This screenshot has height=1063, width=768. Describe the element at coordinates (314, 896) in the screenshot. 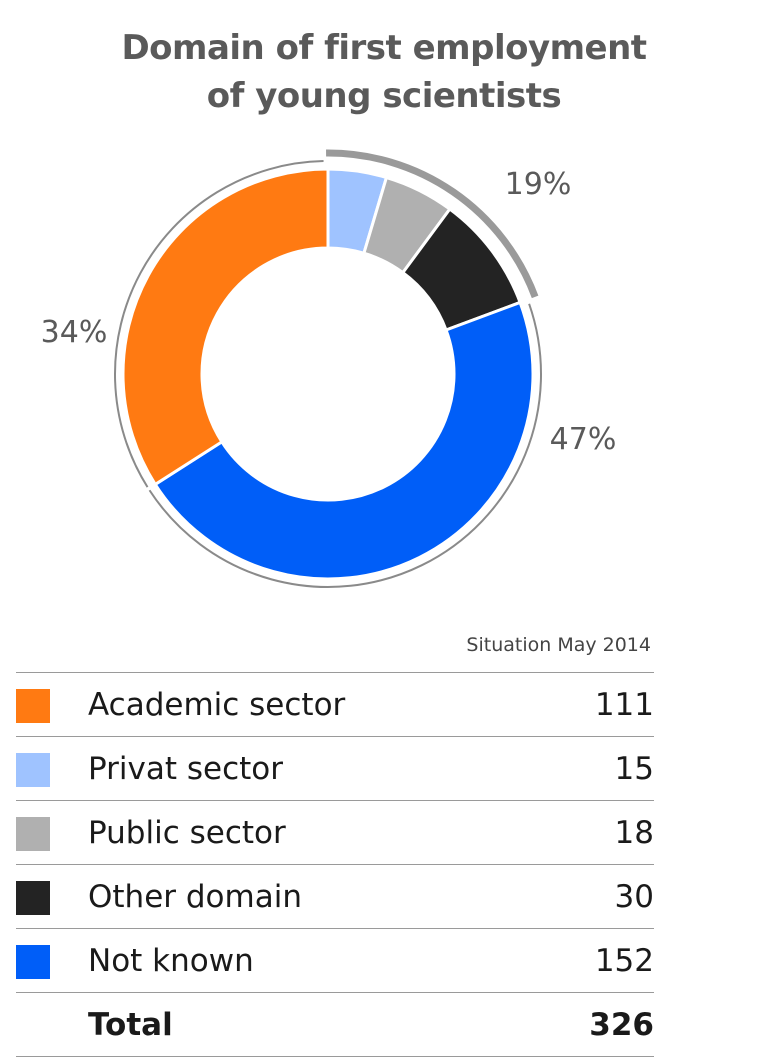

I see `legend-label: Other domain` at that location.